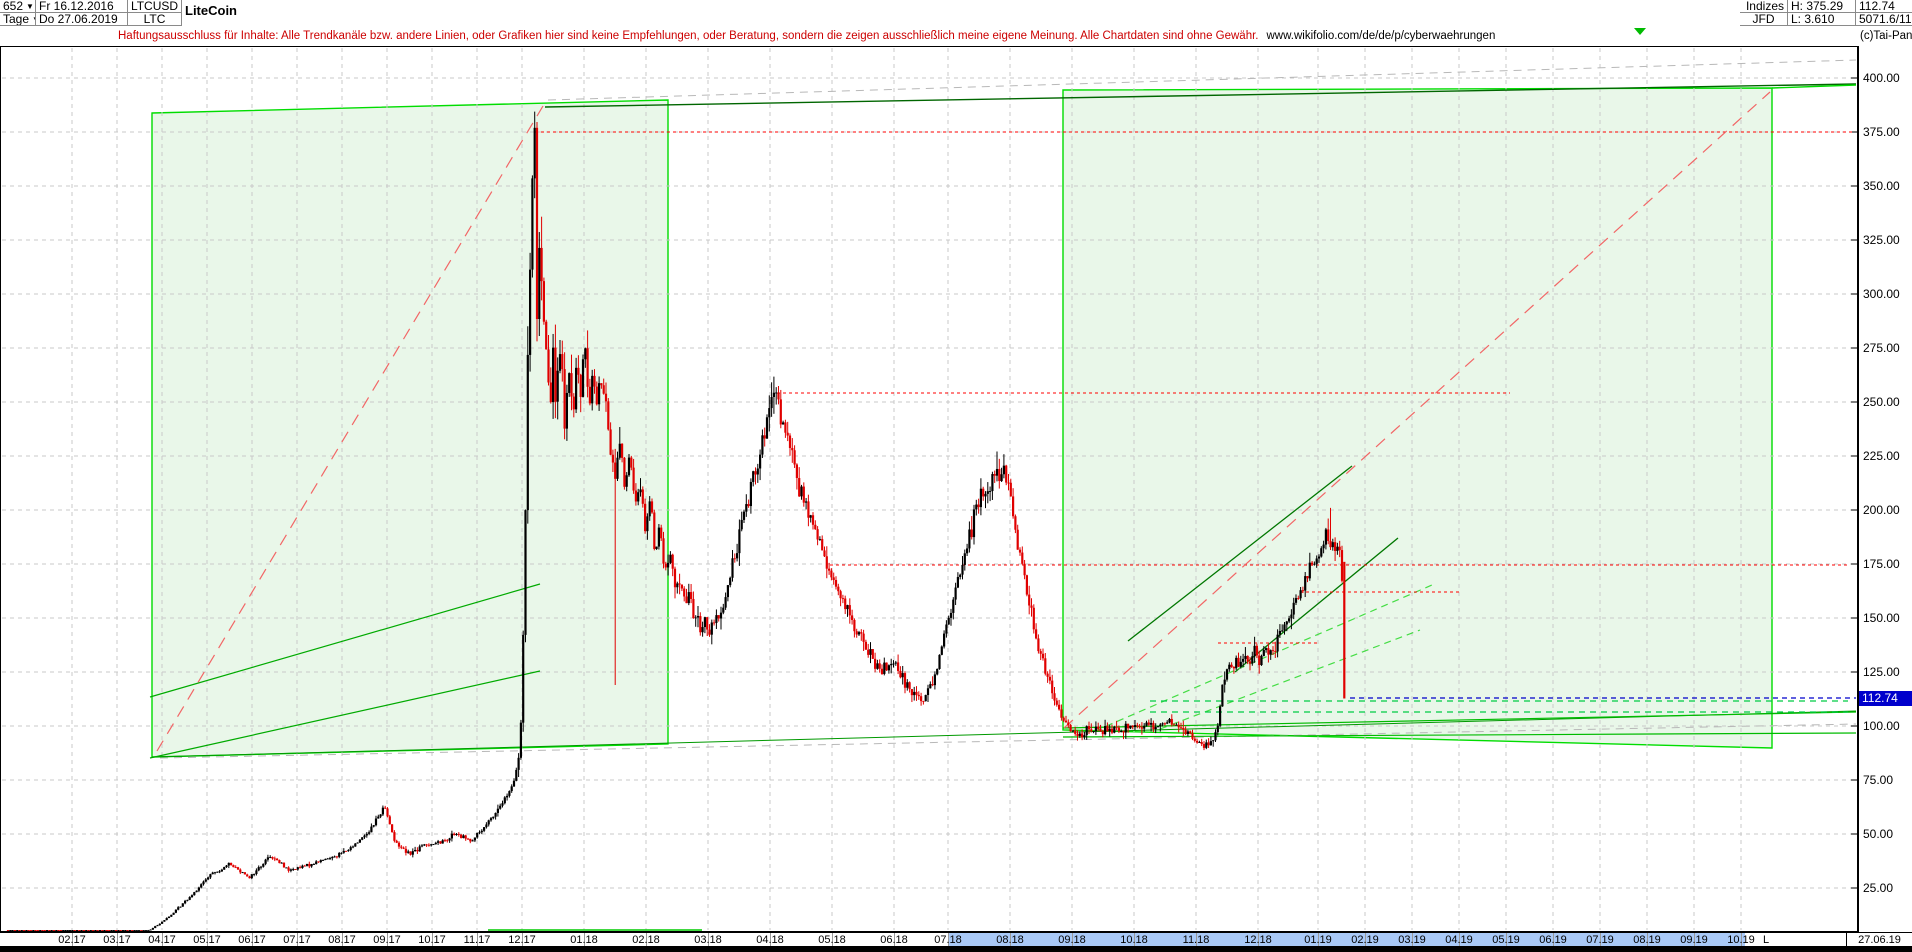 This screenshot has height=952, width=1912. I want to click on x-axis-label: 01.18, so click(584, 940).